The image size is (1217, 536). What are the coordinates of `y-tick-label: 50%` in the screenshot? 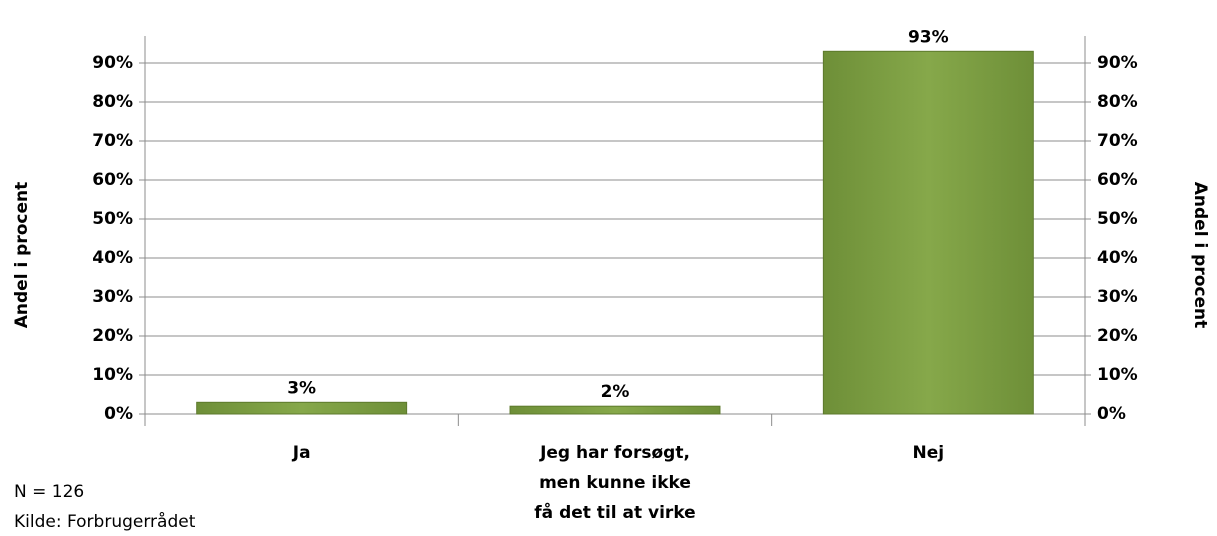 It's located at (112, 219).